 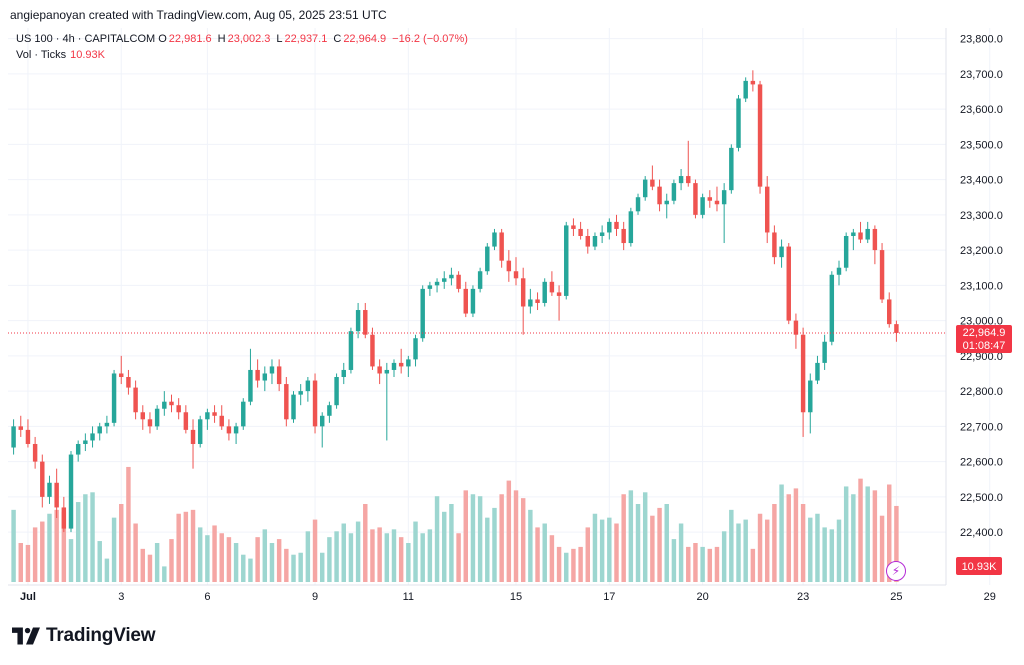 I want to click on y-tick-label: 23,100.0, so click(x=981, y=286).